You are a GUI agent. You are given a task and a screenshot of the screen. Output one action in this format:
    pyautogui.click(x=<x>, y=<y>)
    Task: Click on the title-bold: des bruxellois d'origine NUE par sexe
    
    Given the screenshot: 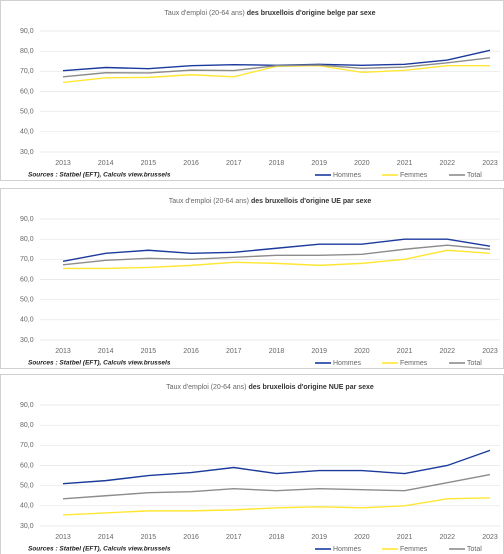 What is the action you would take?
    pyautogui.click(x=310, y=387)
    